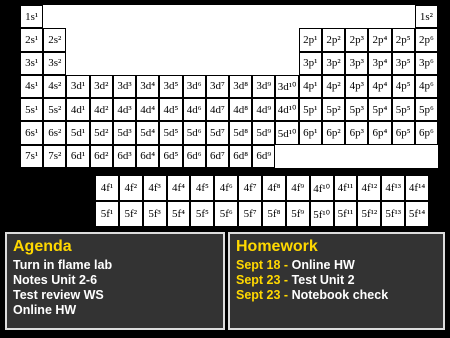 Image resolution: width=450 pixels, height=338 pixels. Describe the element at coordinates (148, 86) in the screenshot. I see `orbital-cell: 3d⁴` at that location.